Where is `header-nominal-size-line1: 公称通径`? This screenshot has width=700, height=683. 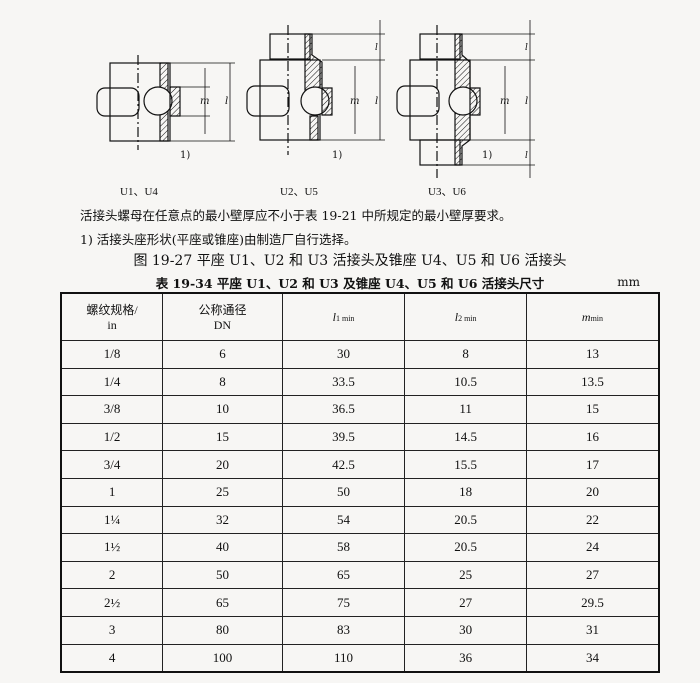 header-nominal-size-line1: 公称通径 is located at coordinates (222, 310).